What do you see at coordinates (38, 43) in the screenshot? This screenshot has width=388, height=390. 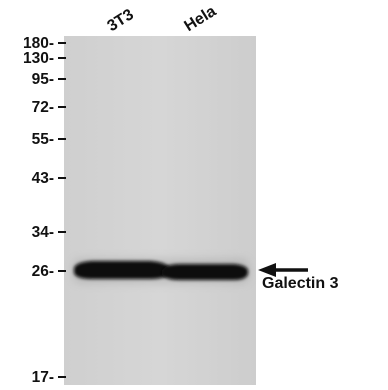 I see `marker-label-180: 180-` at bounding box center [38, 43].